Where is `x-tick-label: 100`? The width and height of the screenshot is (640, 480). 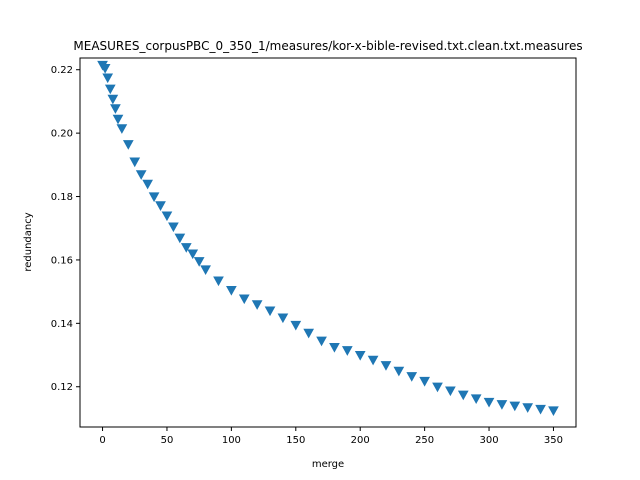
x-tick-label: 100 is located at coordinates (231, 440).